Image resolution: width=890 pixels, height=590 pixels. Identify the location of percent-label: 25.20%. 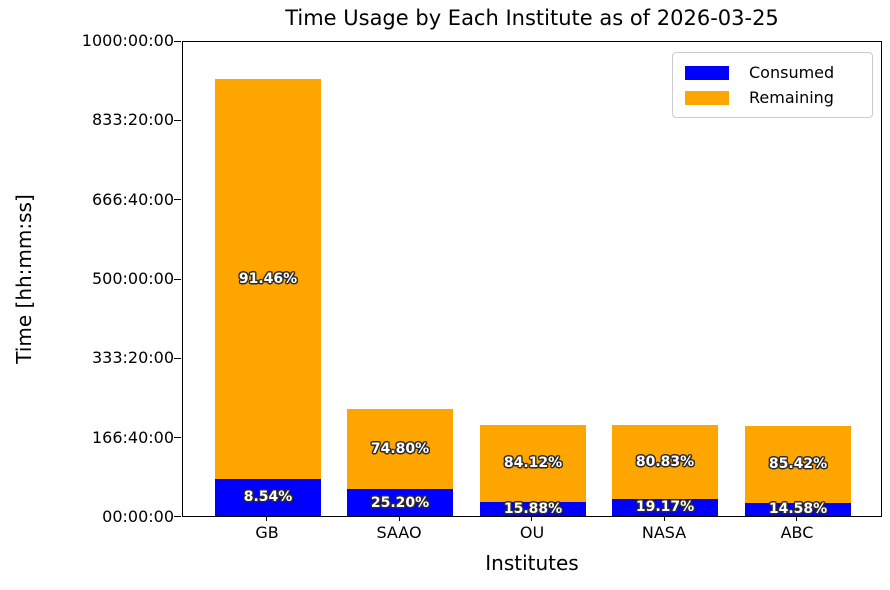
(400, 502).